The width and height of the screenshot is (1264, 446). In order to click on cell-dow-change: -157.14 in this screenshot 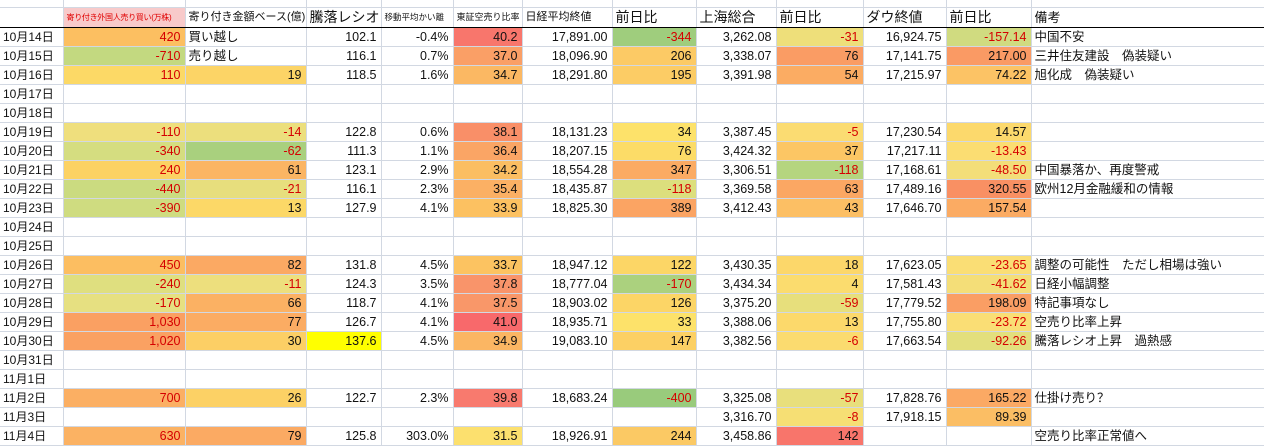, I will do `click(989, 37)`.